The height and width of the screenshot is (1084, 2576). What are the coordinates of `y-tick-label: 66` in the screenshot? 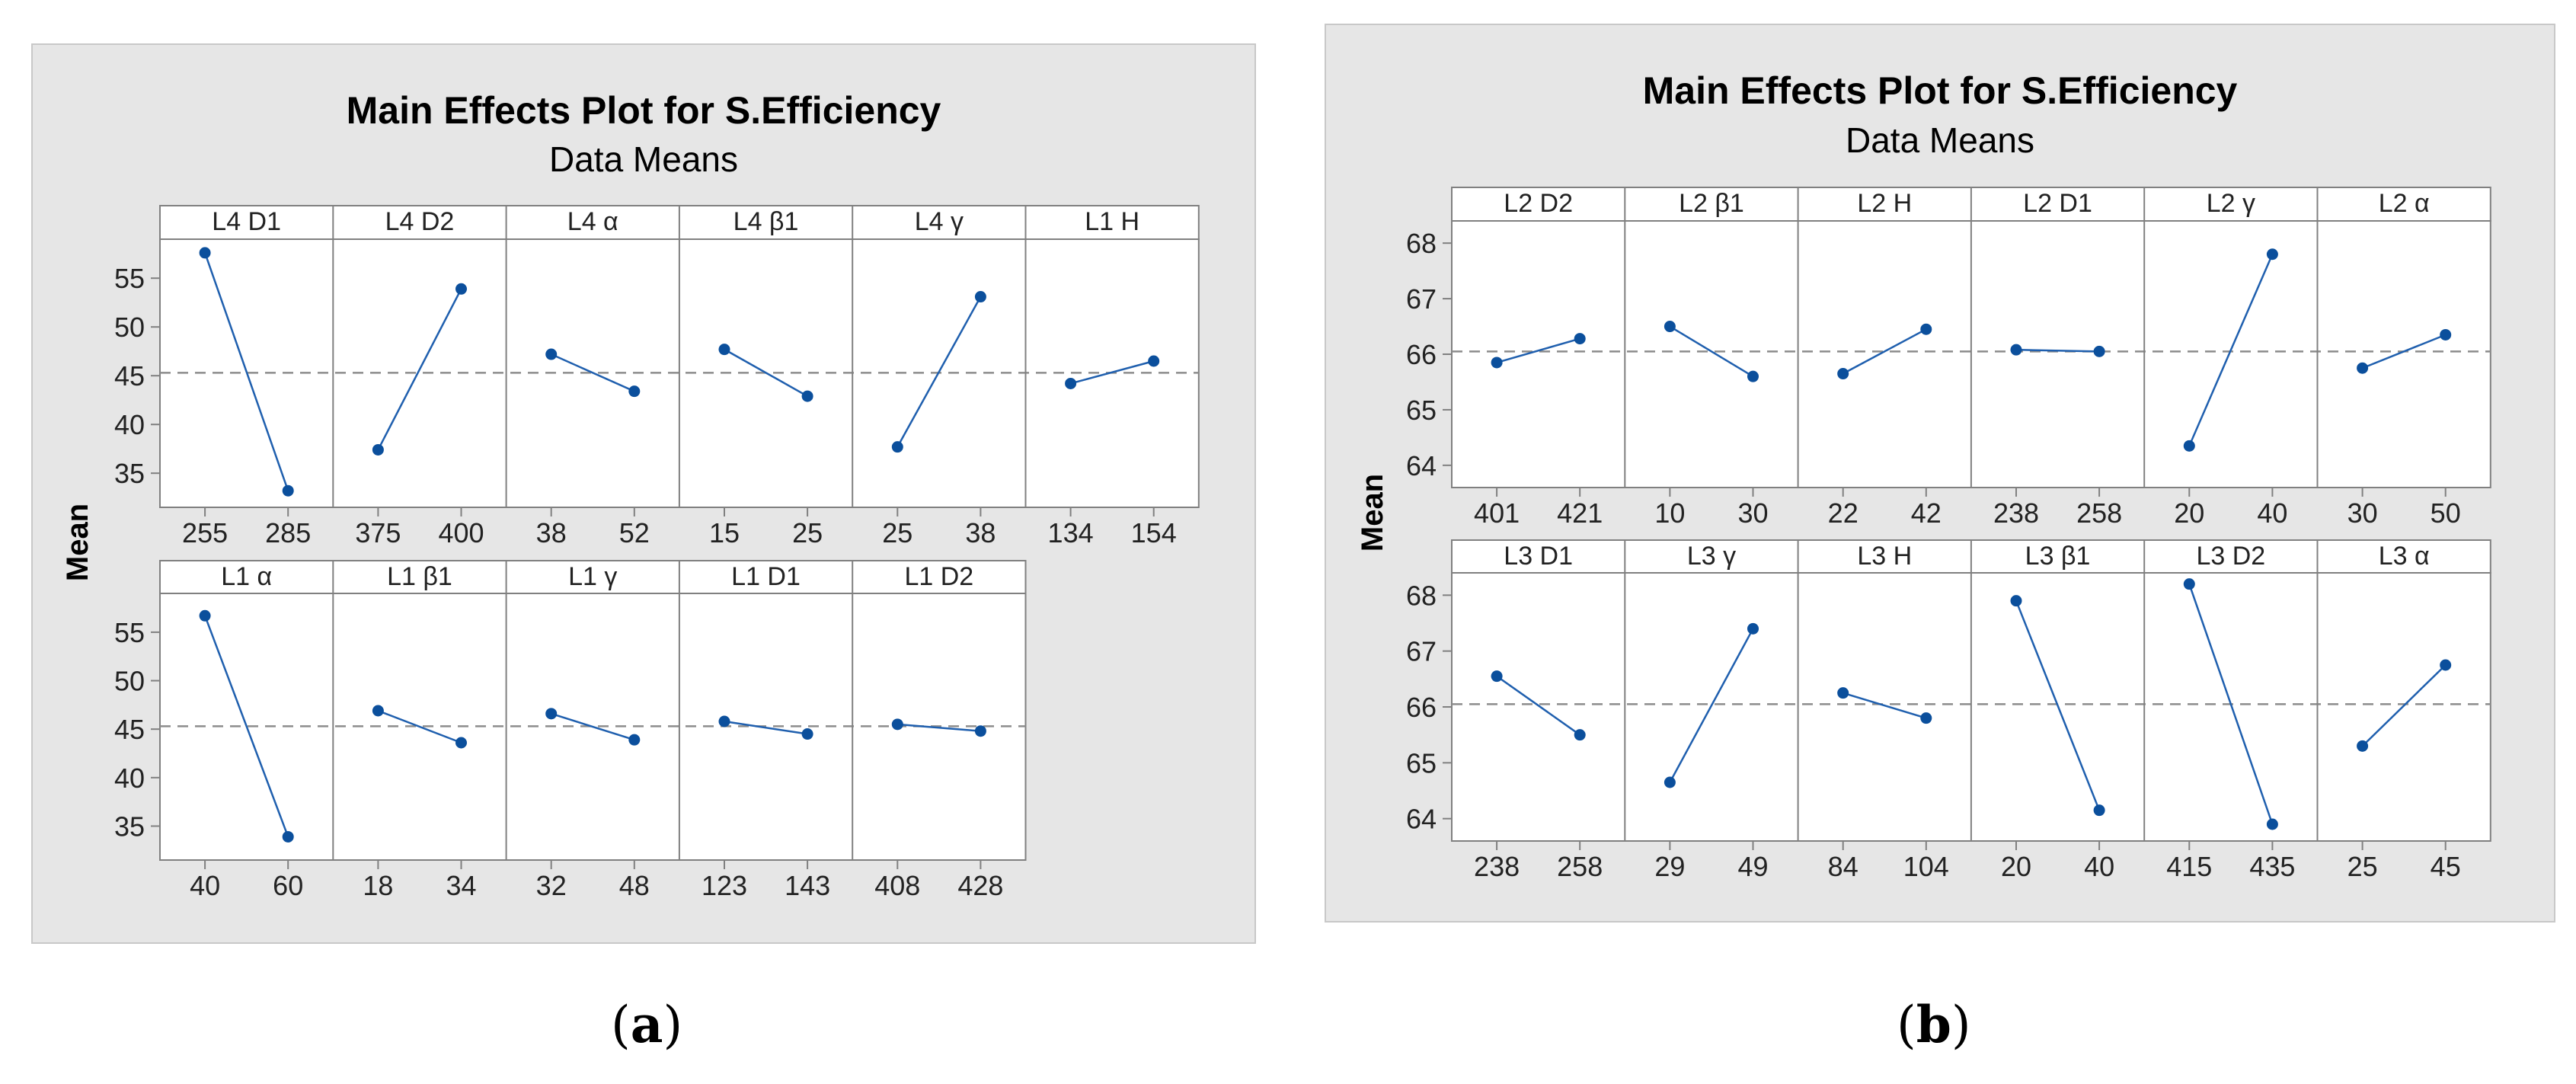 It's located at (1421, 354).